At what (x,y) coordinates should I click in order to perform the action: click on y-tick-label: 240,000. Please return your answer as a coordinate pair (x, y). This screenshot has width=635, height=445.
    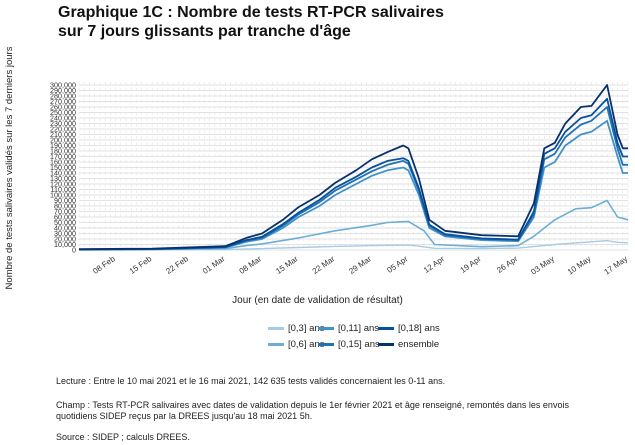
    Looking at the image, I should click on (63, 118).